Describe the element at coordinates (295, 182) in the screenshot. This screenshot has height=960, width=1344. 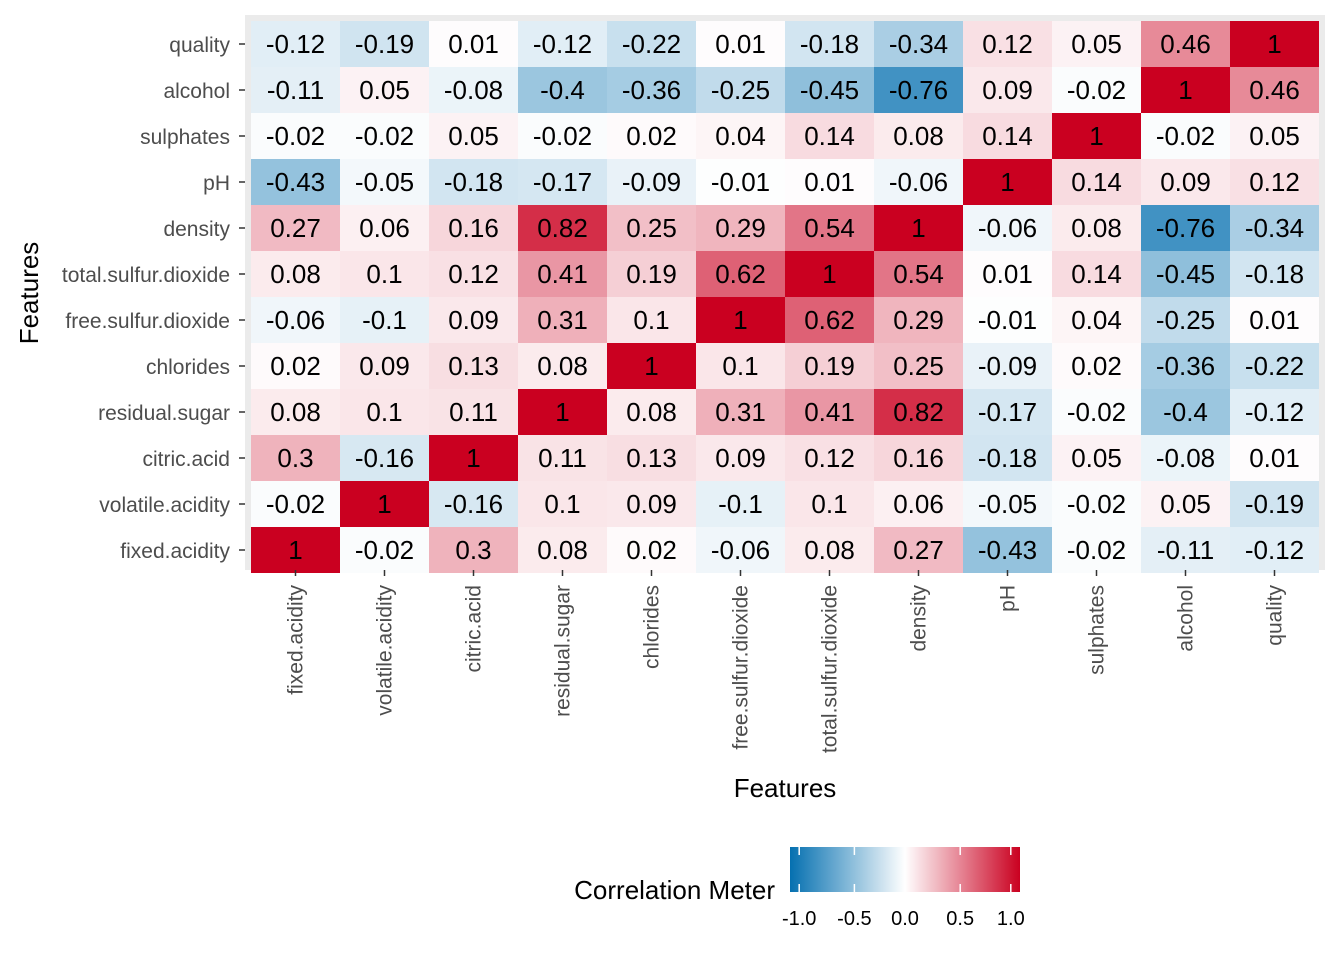
I see `heatmap-cell-pH-fixed.acidity` at that location.